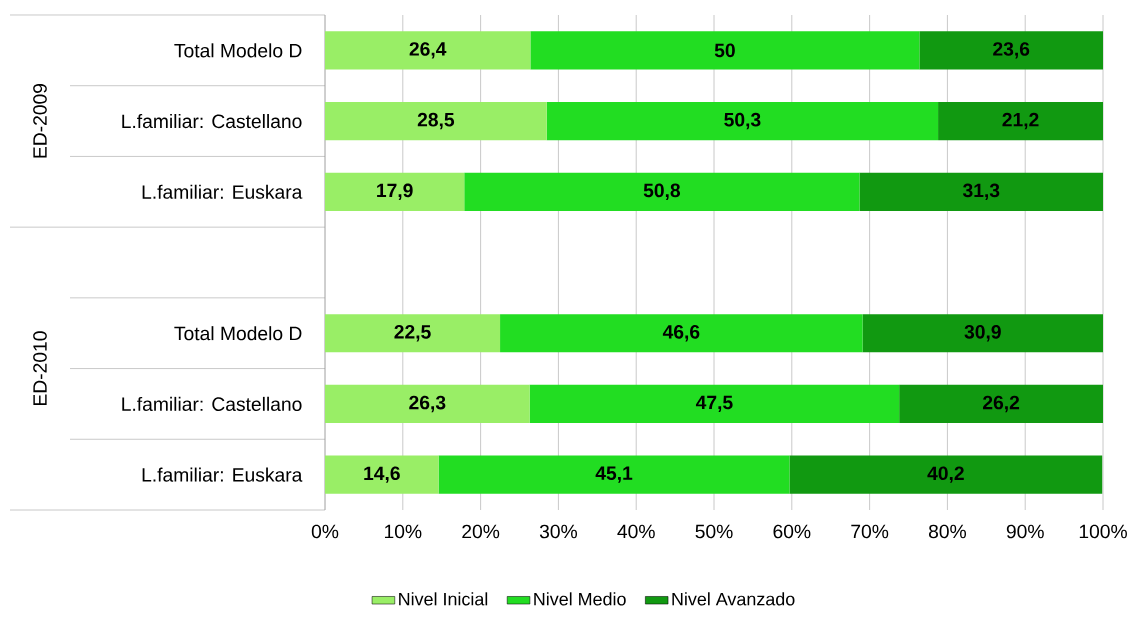 The image size is (1136, 621). I want to click on data-label: 50,8, so click(662, 192).